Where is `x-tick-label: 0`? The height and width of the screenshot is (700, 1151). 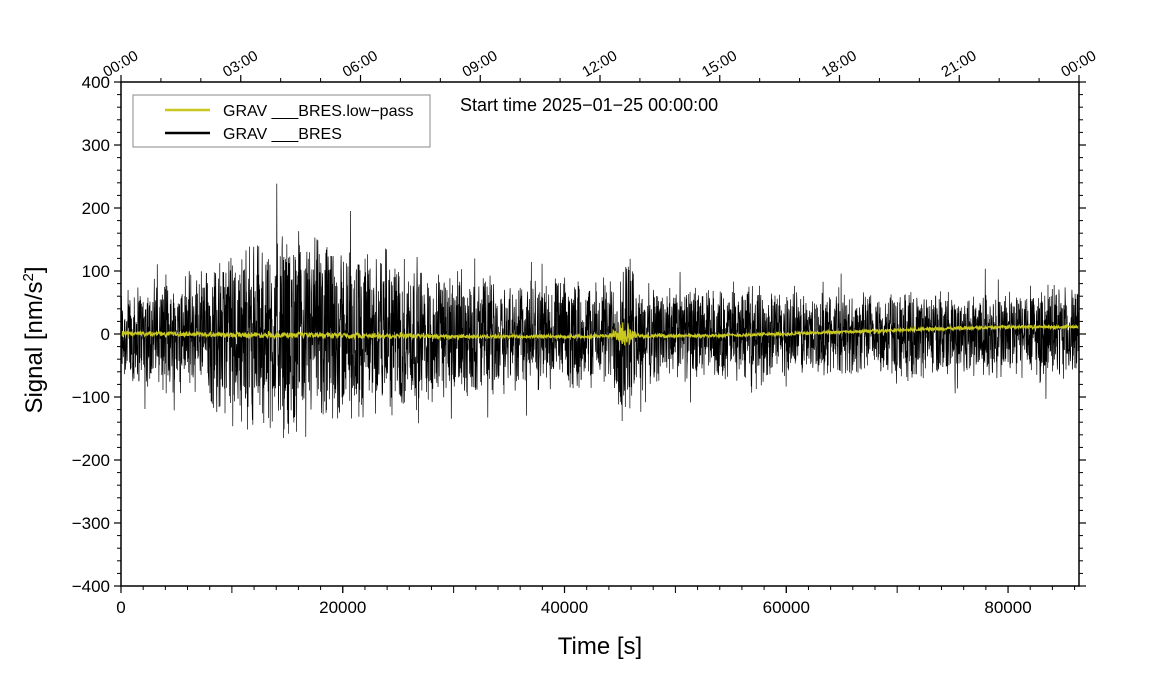
x-tick-label: 0 is located at coordinates (120, 607).